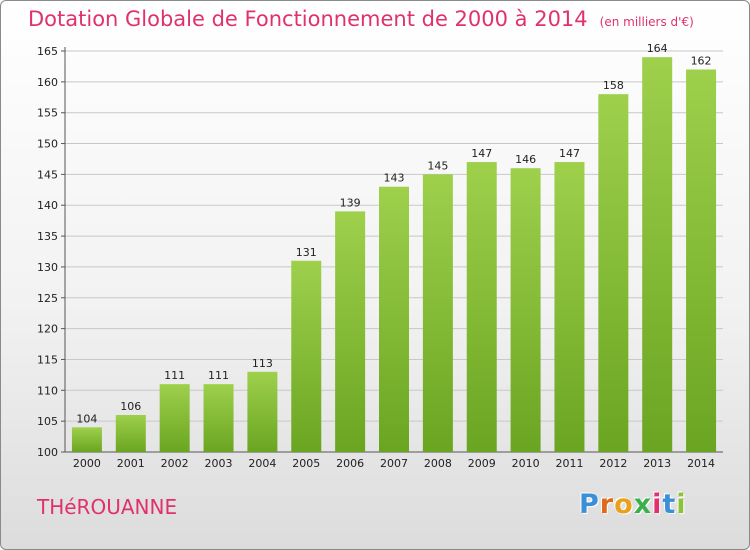 The image size is (750, 550). I want to click on x-tick-label-2004: 2004, so click(262, 463).